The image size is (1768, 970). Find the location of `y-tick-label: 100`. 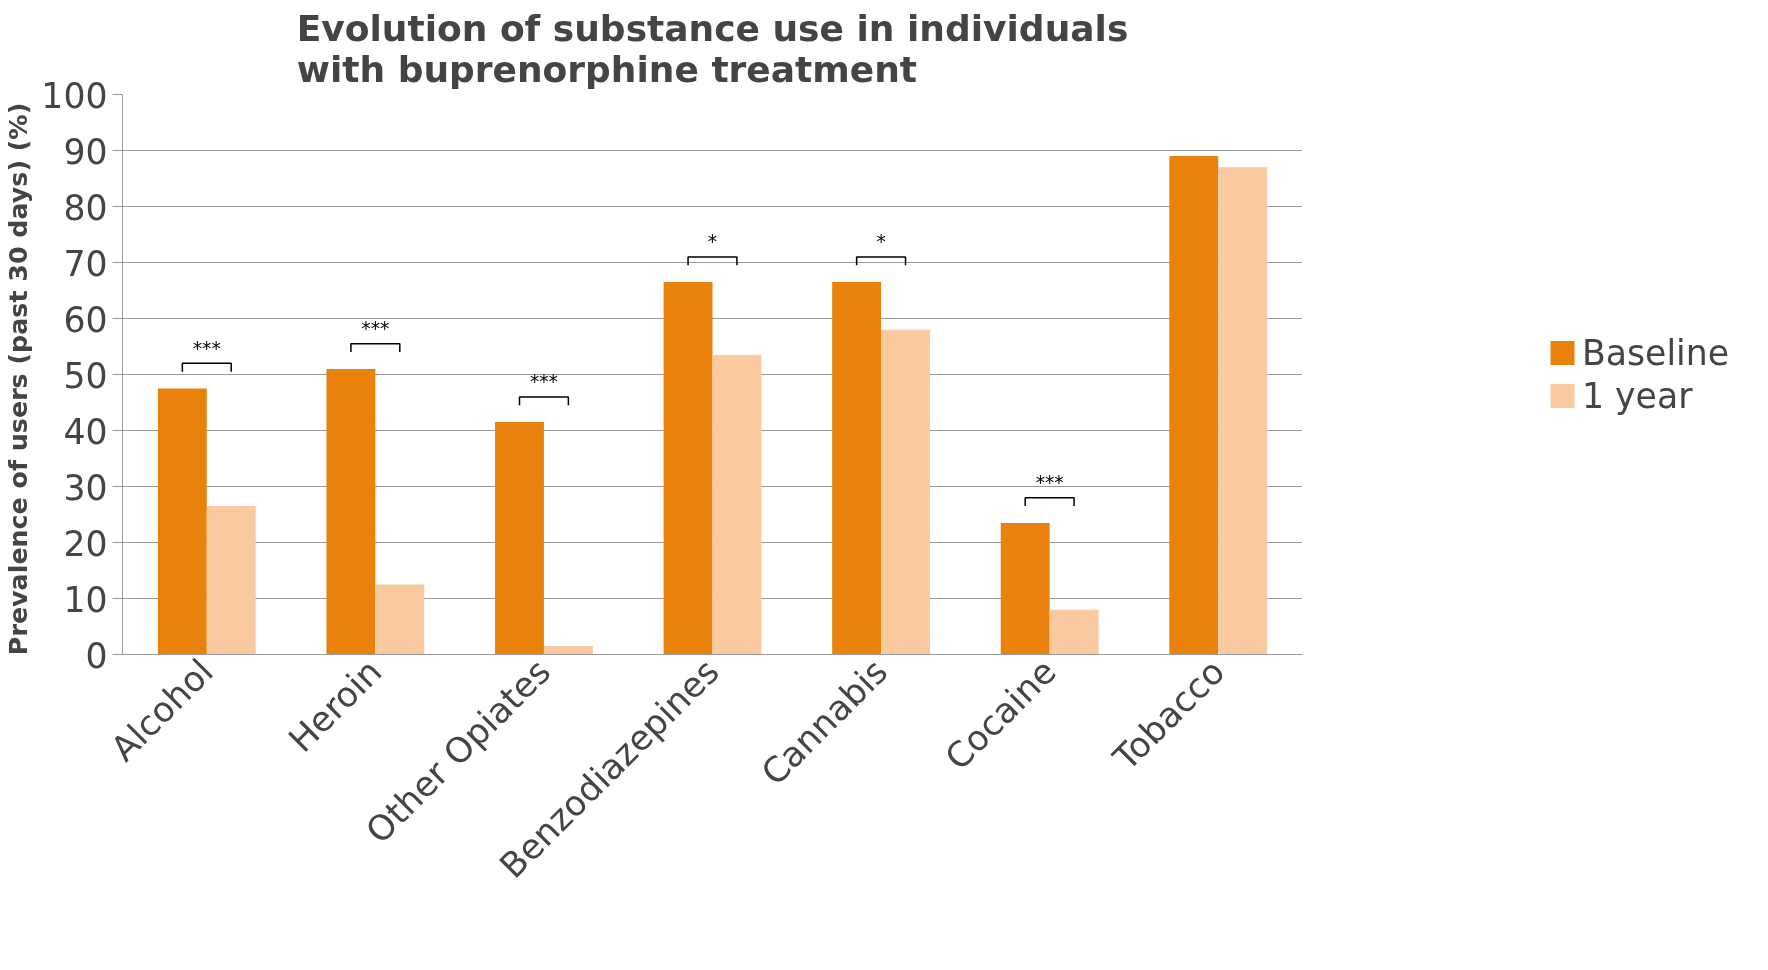

y-tick-label: 100 is located at coordinates (74, 95).